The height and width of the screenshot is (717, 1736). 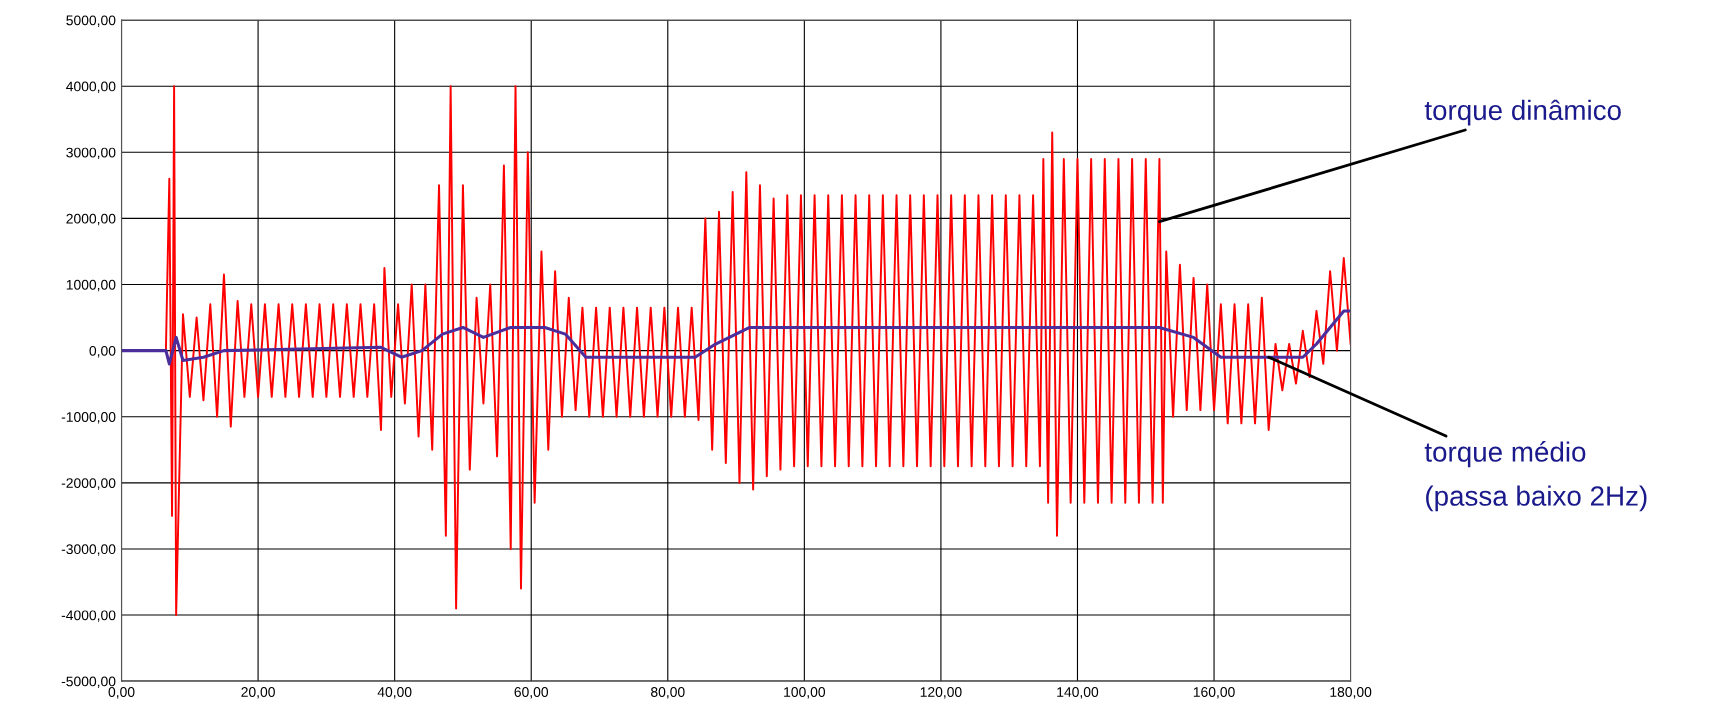 I want to click on line-series, so click(x=736, y=337).